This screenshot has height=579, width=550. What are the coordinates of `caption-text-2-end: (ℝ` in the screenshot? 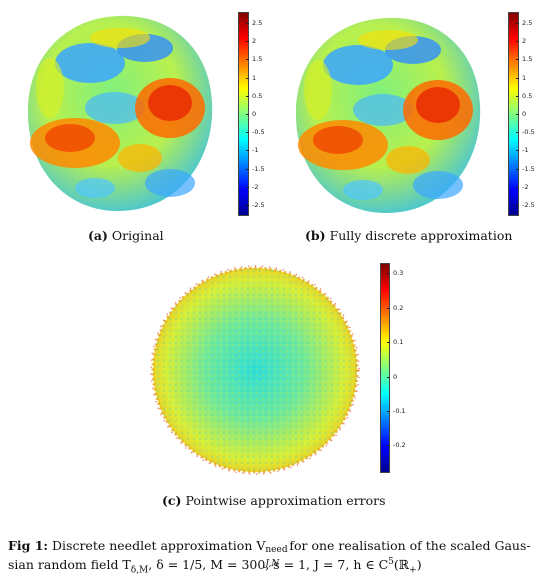 It's located at (401, 565).